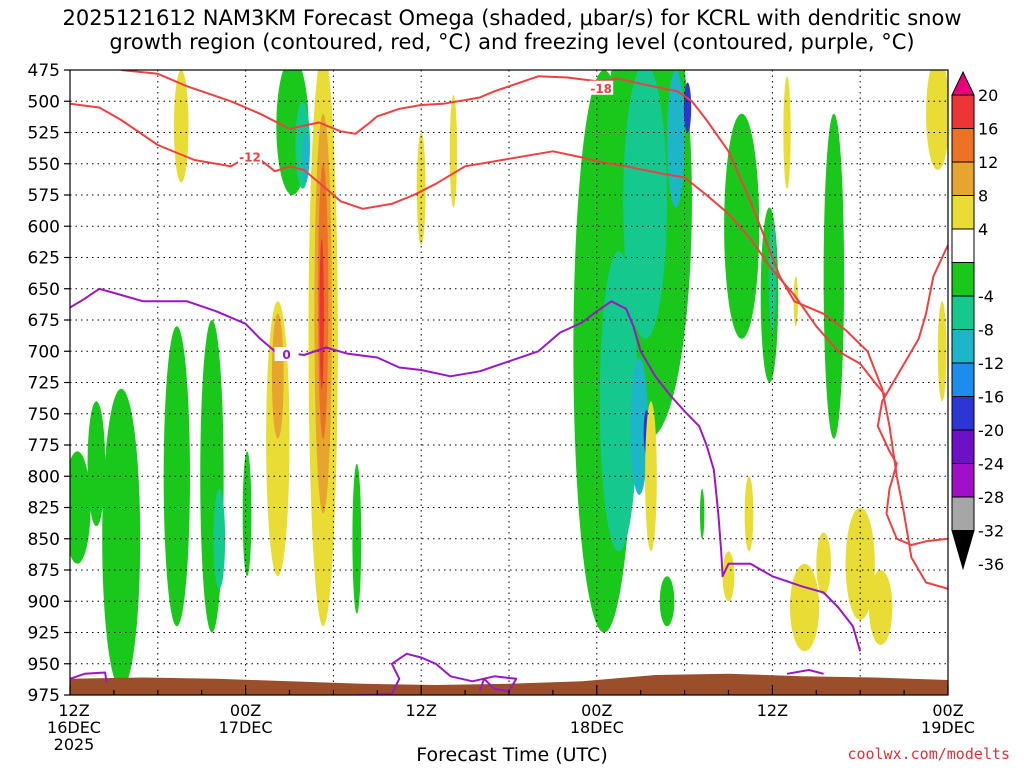 This screenshot has width=1024, height=768. I want to click on y-tick-label-575: 575, so click(44, 196).